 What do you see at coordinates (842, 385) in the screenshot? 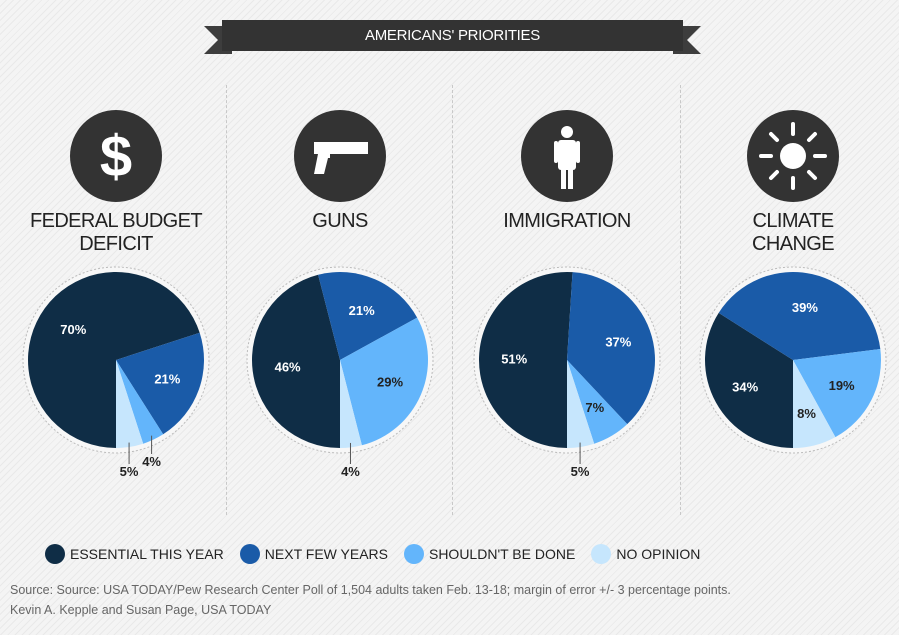
I see `data-label: 19%` at bounding box center [842, 385].